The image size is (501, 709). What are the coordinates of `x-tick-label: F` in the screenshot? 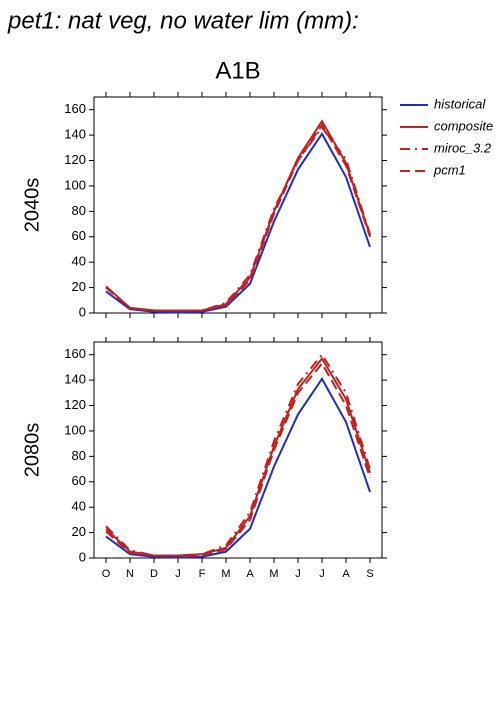 It's located at (202, 574).